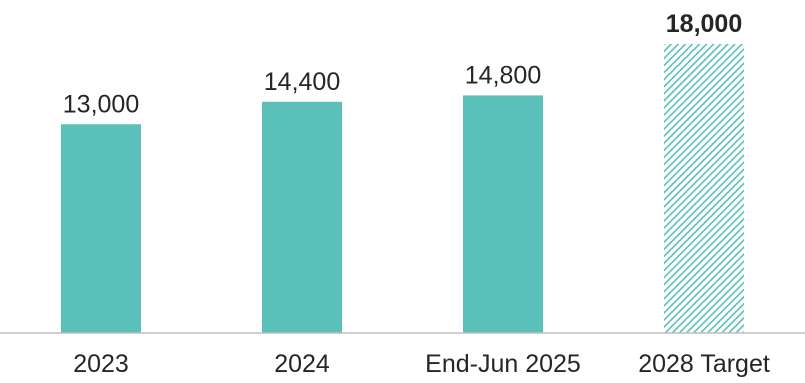 The height and width of the screenshot is (383, 805). I want to click on x-tick-labels-group: 2023 2024 End-Jun 2025 2028 Target, so click(421, 364).